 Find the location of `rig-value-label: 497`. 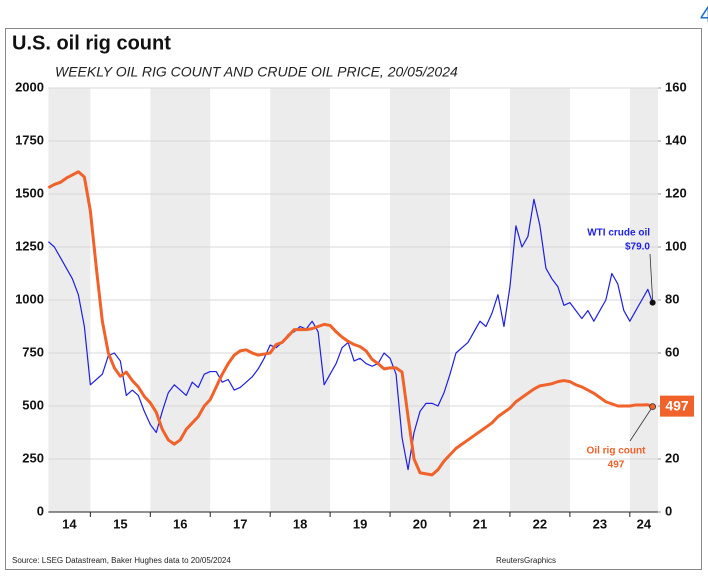

rig-value-label: 497 is located at coordinates (616, 465).